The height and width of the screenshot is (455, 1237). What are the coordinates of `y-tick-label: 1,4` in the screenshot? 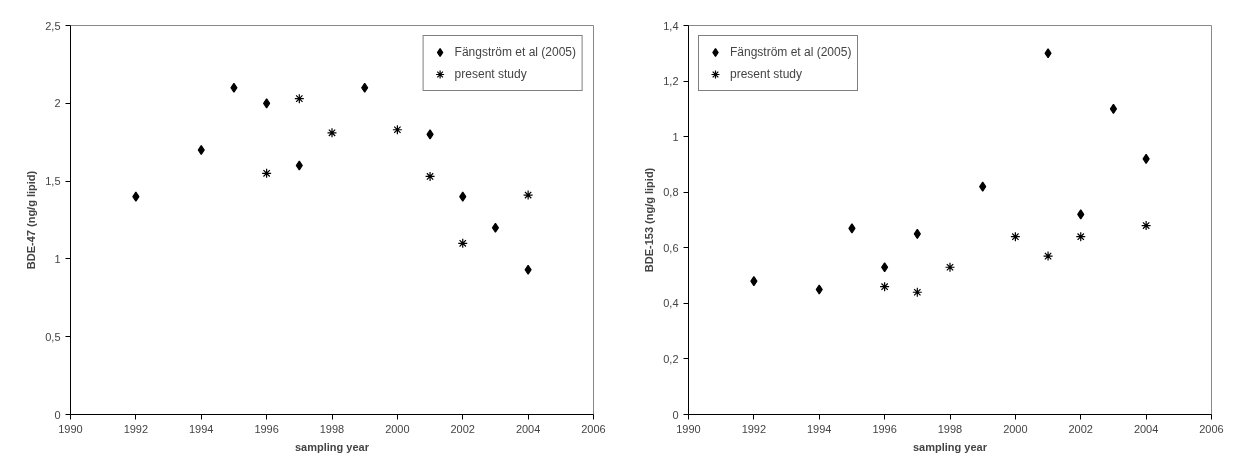 It's located at (671, 25).